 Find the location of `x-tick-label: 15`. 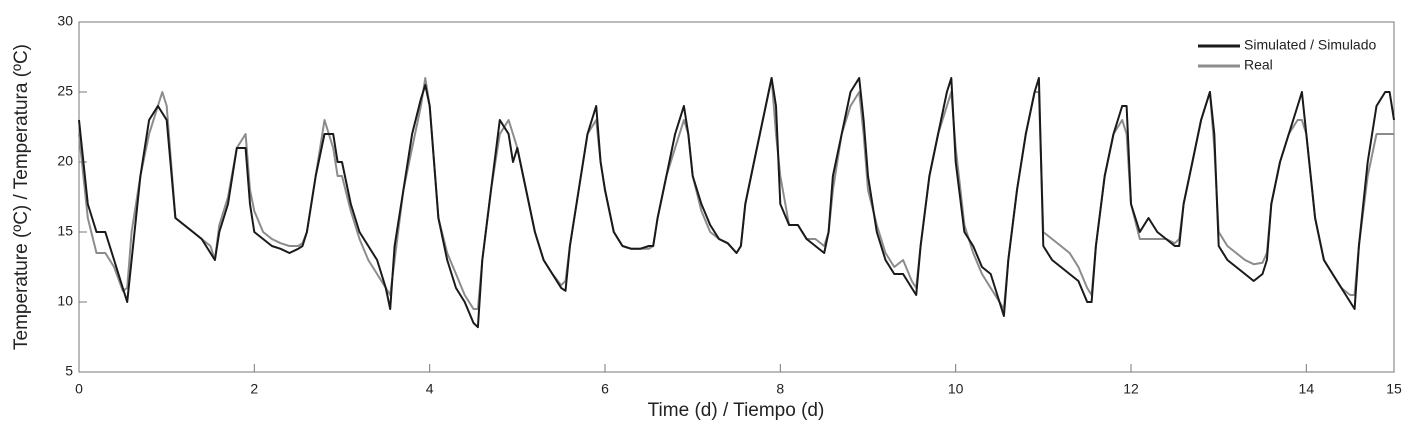

x-tick-label: 15 is located at coordinates (1394, 389).